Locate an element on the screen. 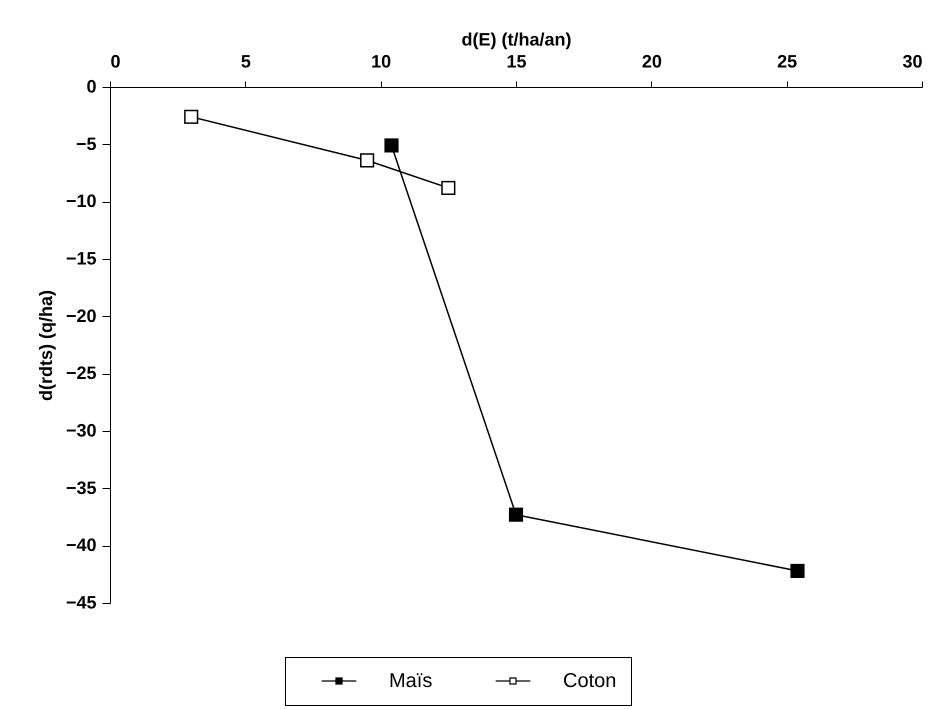 The height and width of the screenshot is (710, 948). x-tick-label: 30 is located at coordinates (912, 62).